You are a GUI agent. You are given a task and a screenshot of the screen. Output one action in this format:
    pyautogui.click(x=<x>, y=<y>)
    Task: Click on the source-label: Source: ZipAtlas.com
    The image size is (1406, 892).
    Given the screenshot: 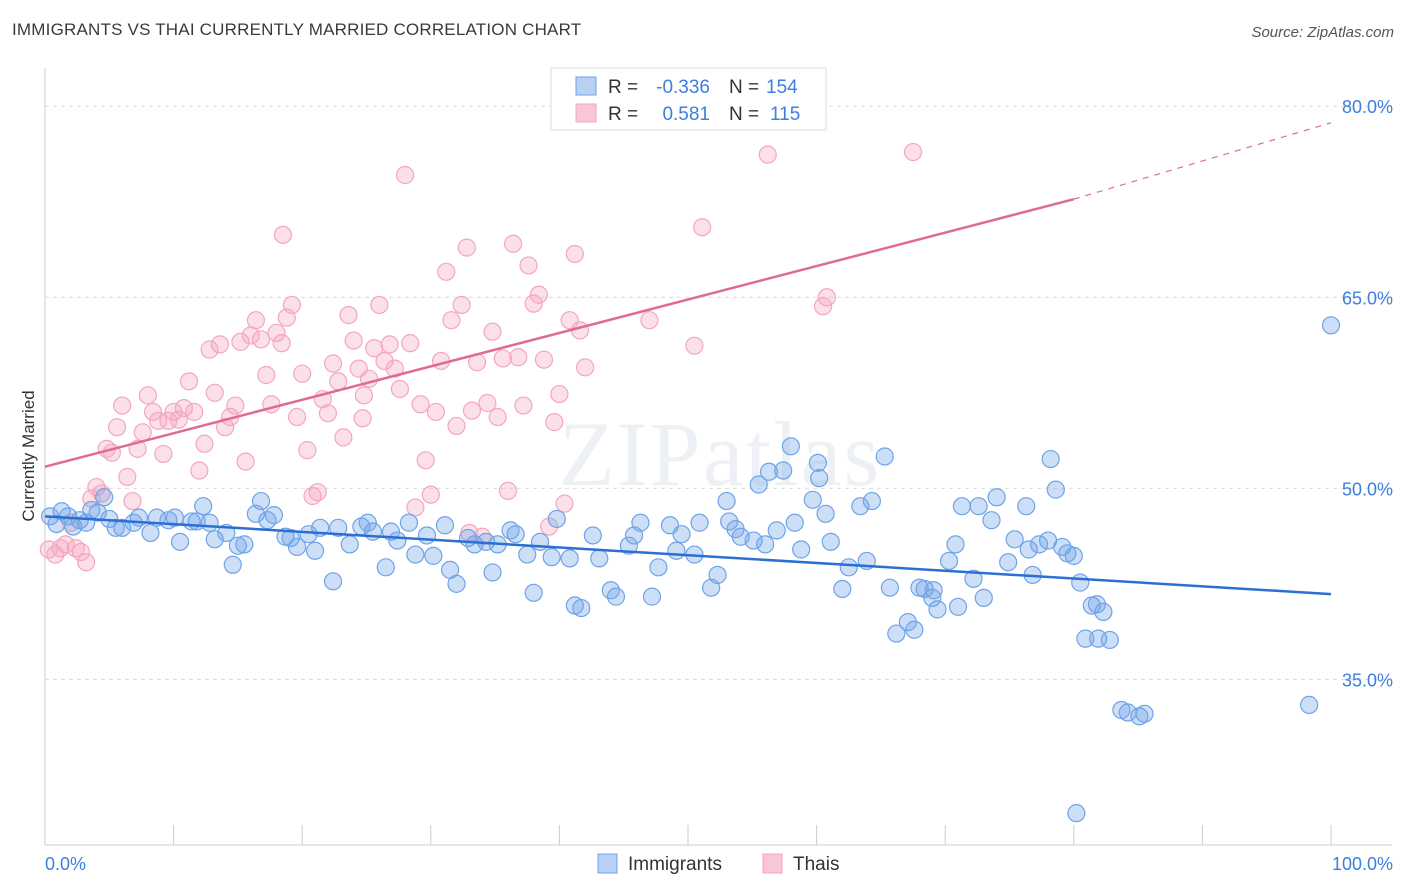 What is the action you would take?
    pyautogui.click(x=1322, y=32)
    